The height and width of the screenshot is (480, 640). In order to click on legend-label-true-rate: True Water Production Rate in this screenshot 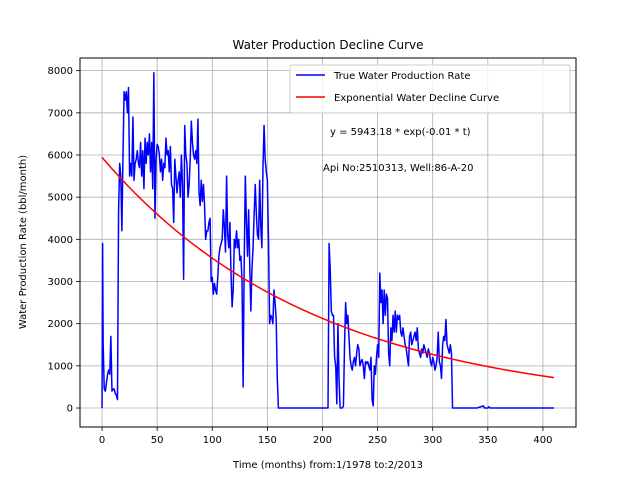, I will do `click(401, 76)`.